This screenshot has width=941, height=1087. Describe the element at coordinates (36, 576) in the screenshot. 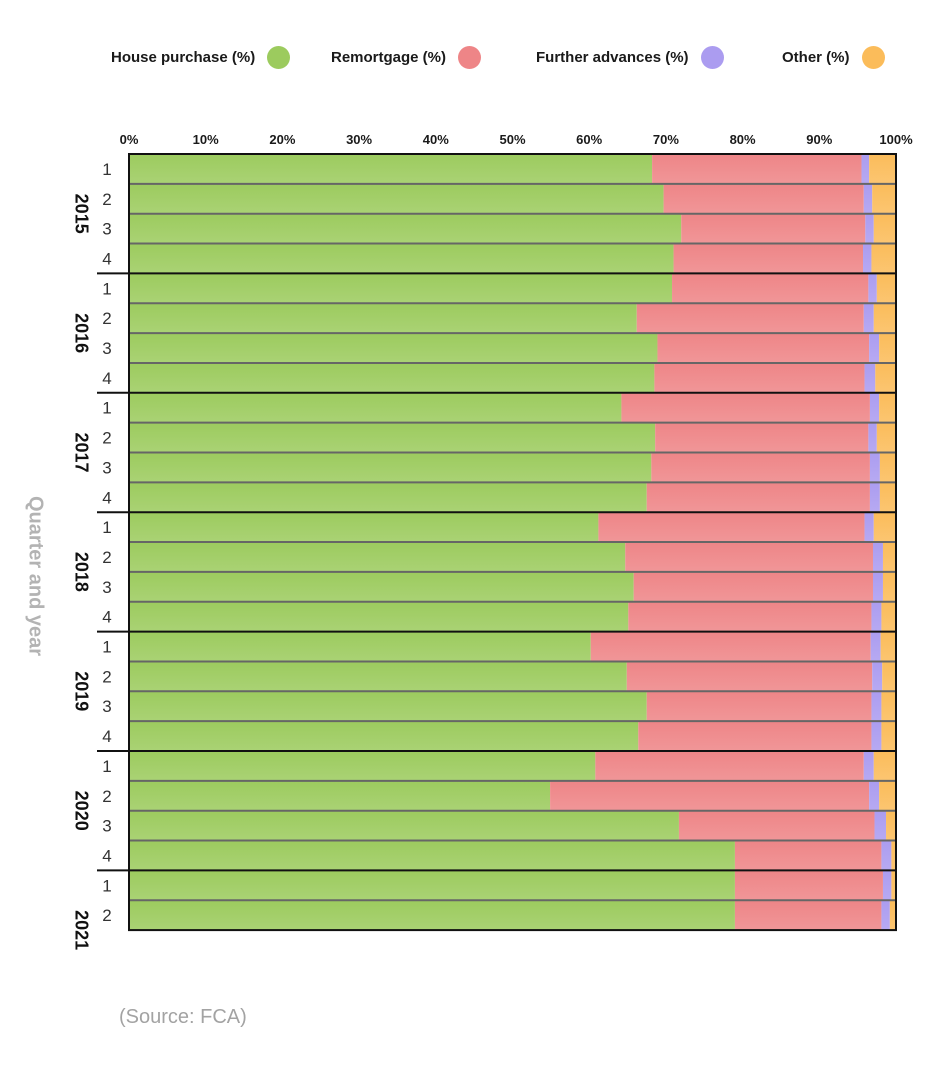

I see `y-axis-title: Quarter and year` at that location.